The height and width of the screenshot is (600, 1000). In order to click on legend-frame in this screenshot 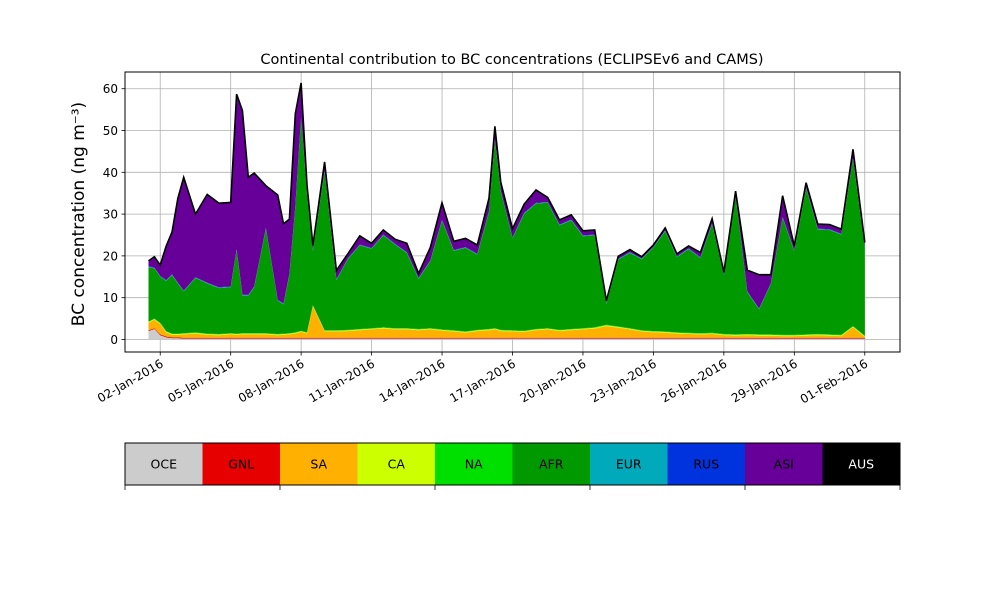, I will do `click(512, 464)`.